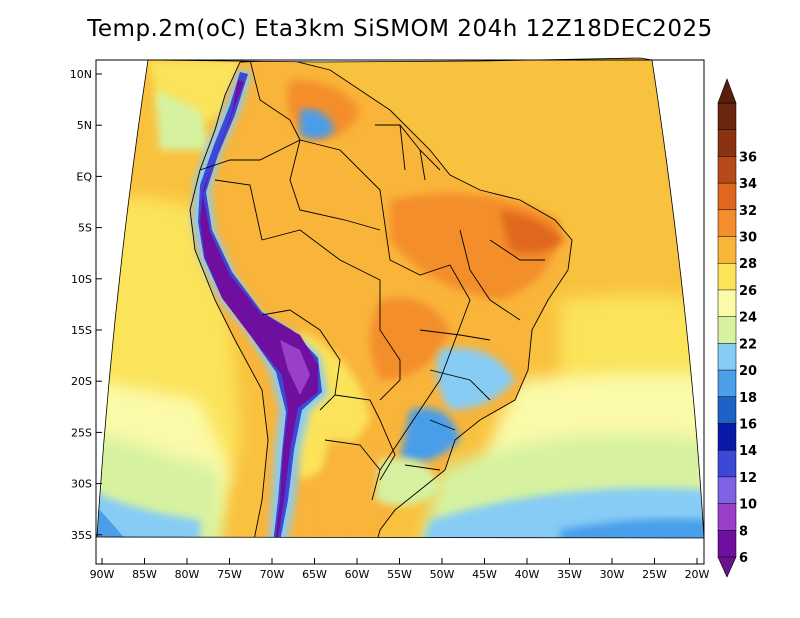 Image resolution: width=800 pixels, height=618 pixels. I want to click on colorbar-label: 30, so click(748, 238).